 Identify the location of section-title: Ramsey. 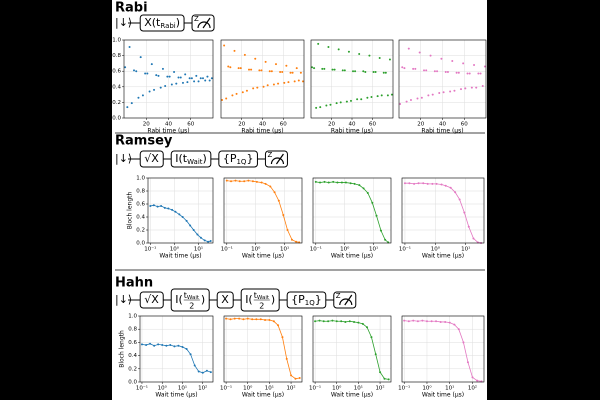
(144, 141).